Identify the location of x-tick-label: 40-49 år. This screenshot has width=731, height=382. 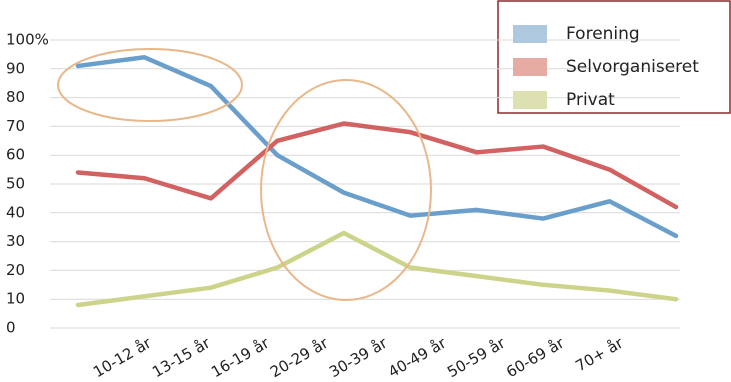
(417, 357).